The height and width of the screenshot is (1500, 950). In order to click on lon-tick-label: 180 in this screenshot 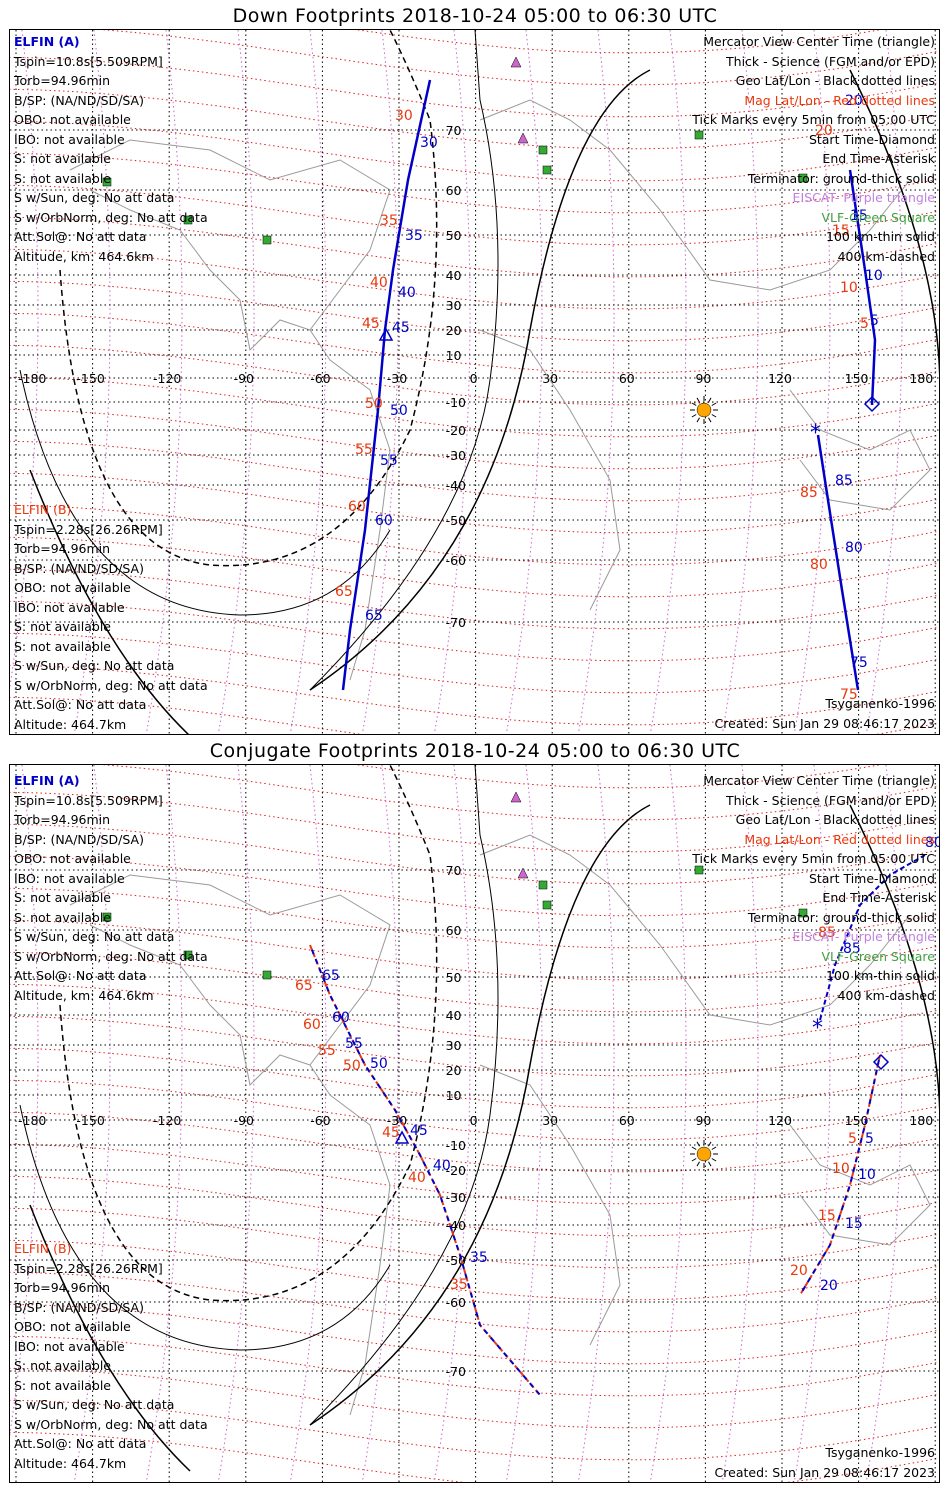, I will do `click(921, 1120)`.